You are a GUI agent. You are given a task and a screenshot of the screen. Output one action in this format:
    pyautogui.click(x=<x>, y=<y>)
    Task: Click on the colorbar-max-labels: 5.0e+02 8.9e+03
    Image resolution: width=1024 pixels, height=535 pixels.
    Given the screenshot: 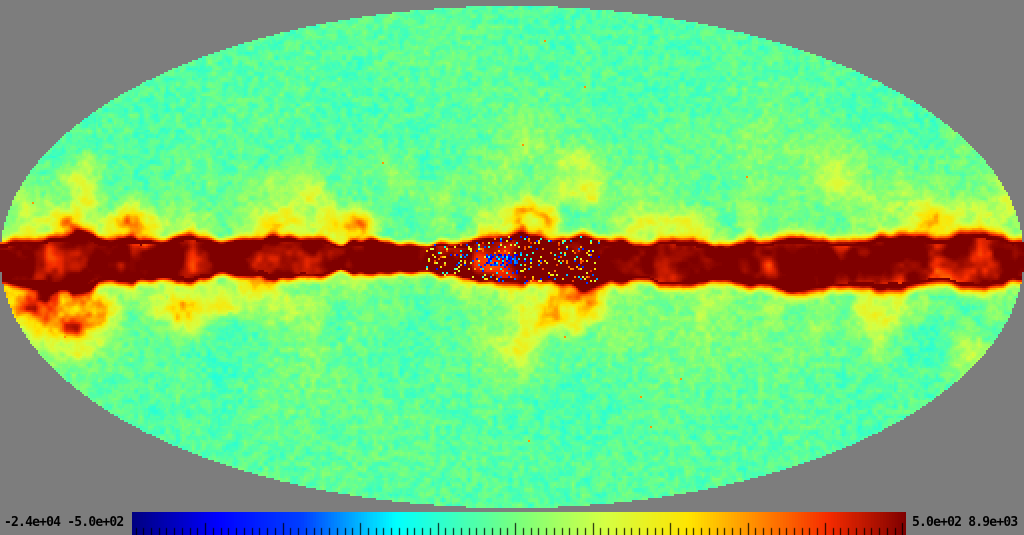 What is the action you would take?
    pyautogui.click(x=965, y=522)
    